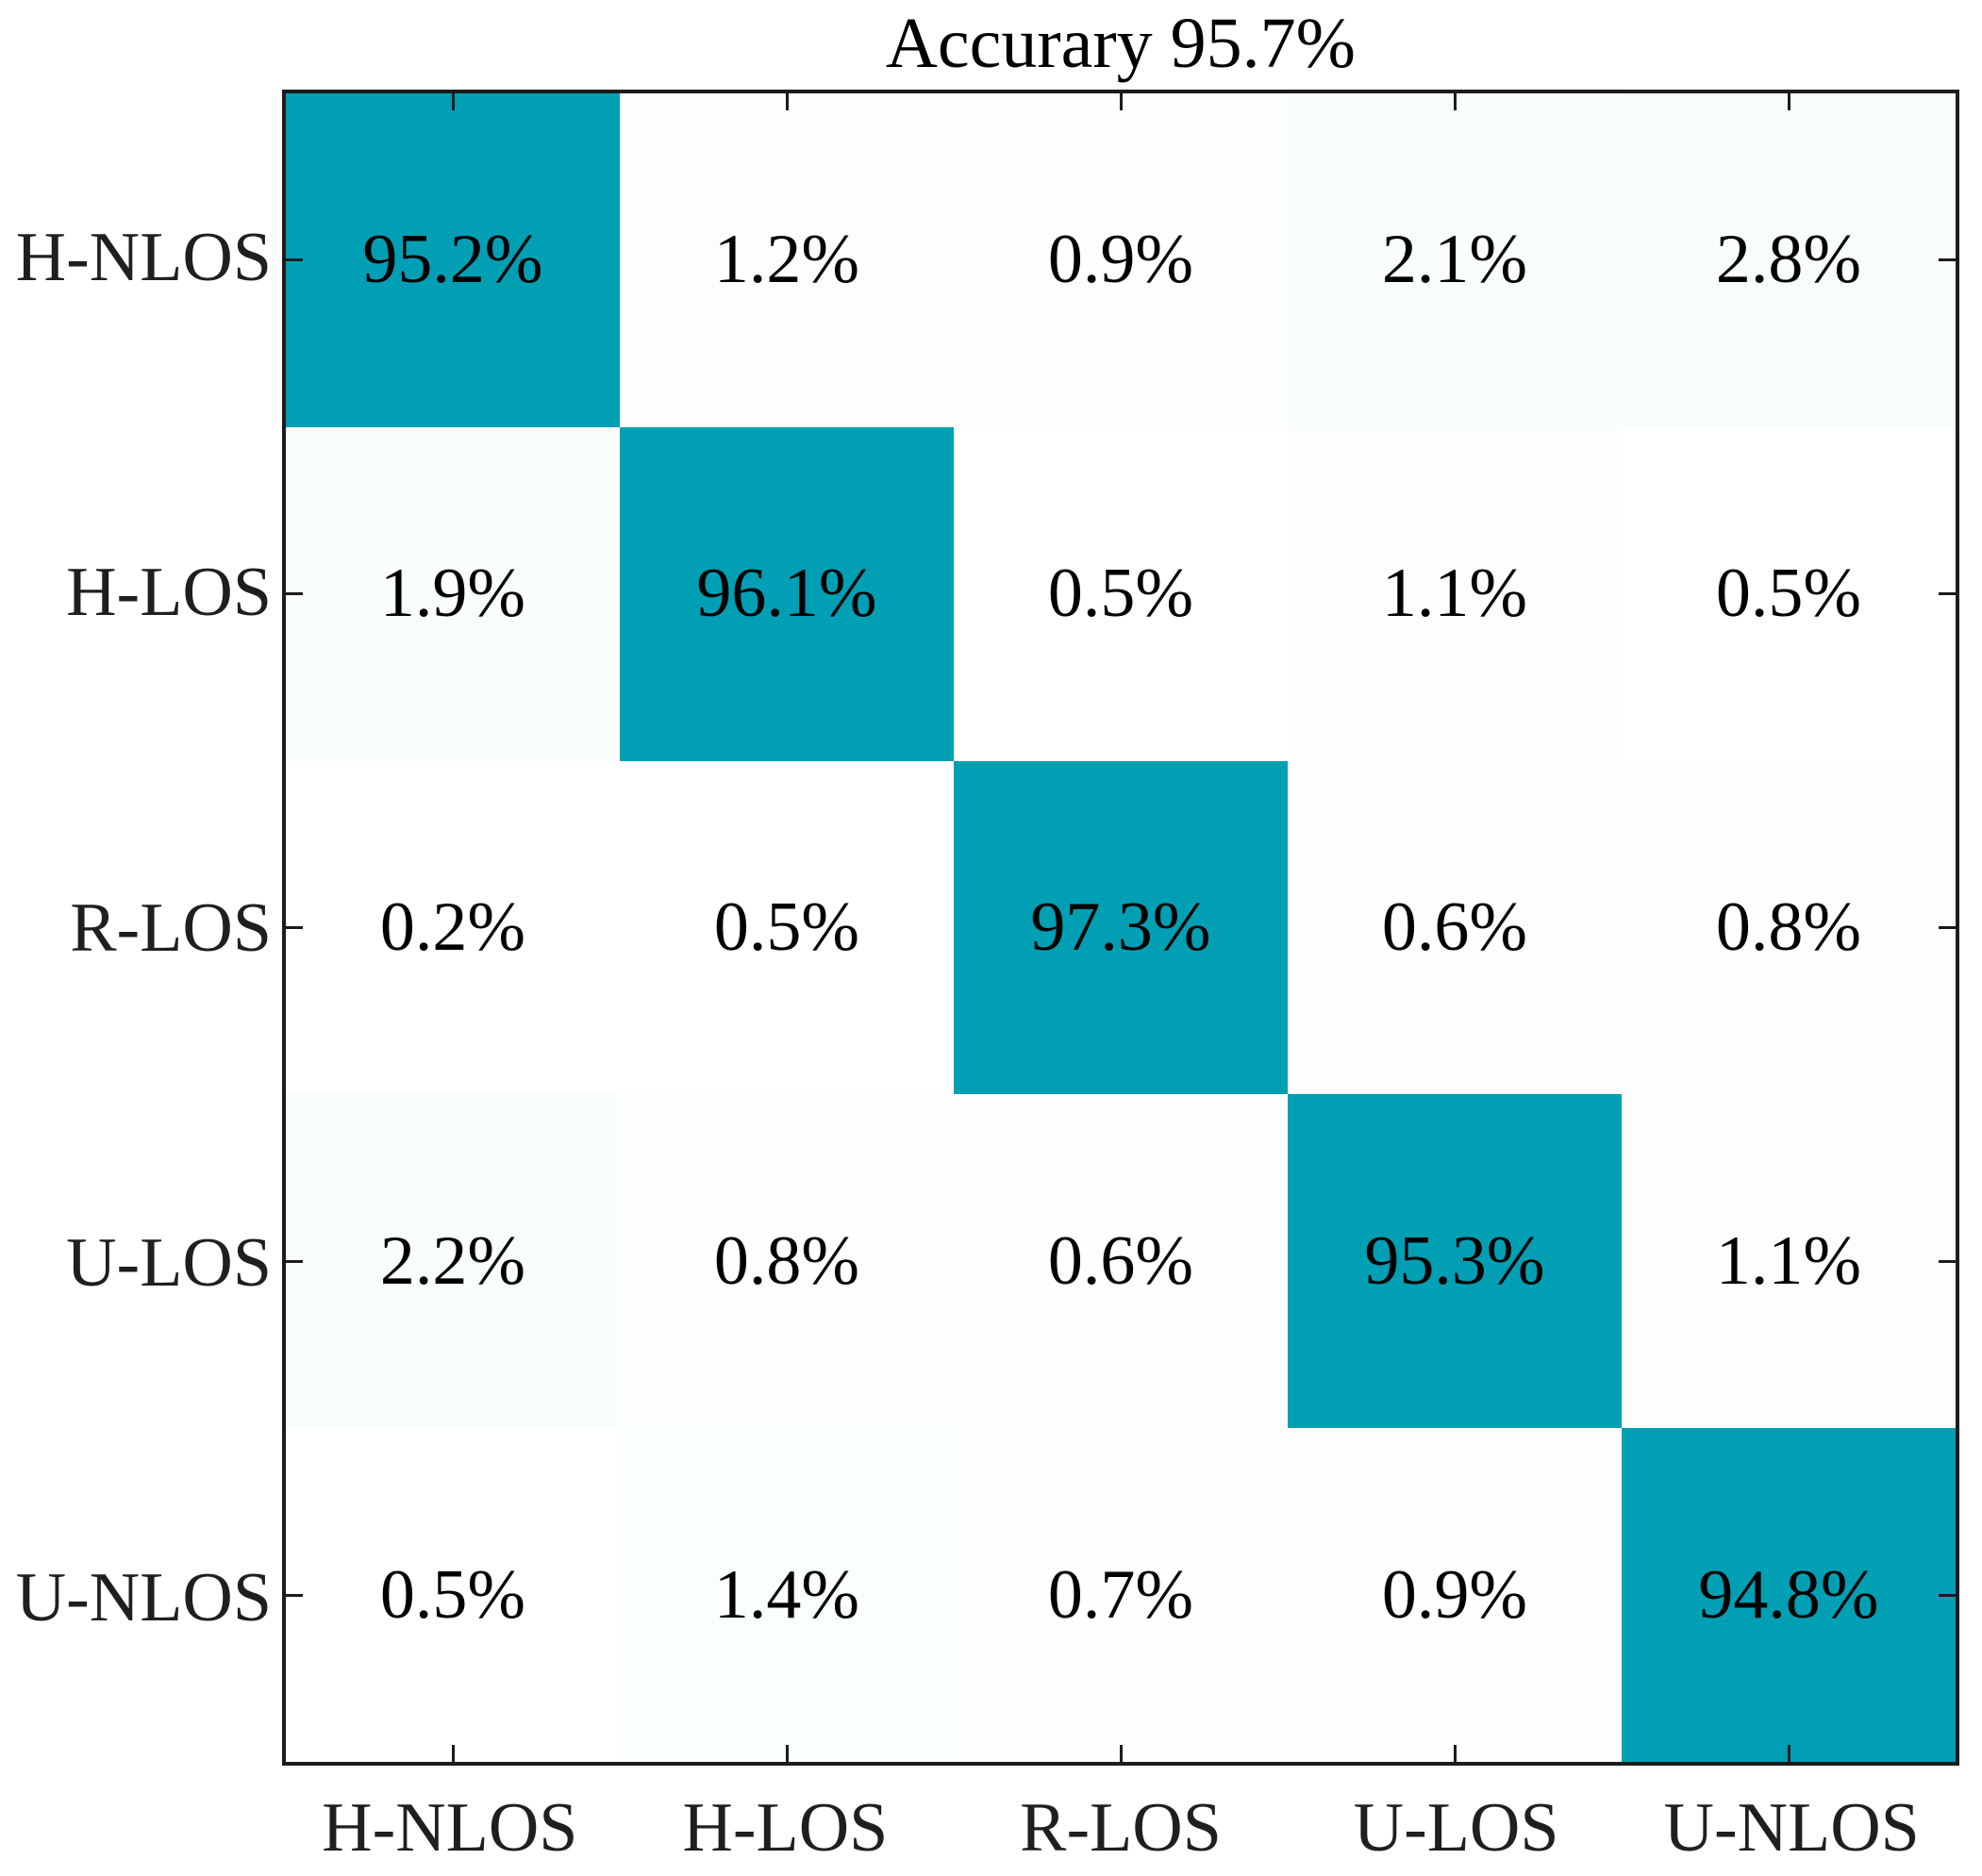 This screenshot has height=1876, width=1982. What do you see at coordinates (453, 1261) in the screenshot?
I see `matrix-cell: 2.2%` at bounding box center [453, 1261].